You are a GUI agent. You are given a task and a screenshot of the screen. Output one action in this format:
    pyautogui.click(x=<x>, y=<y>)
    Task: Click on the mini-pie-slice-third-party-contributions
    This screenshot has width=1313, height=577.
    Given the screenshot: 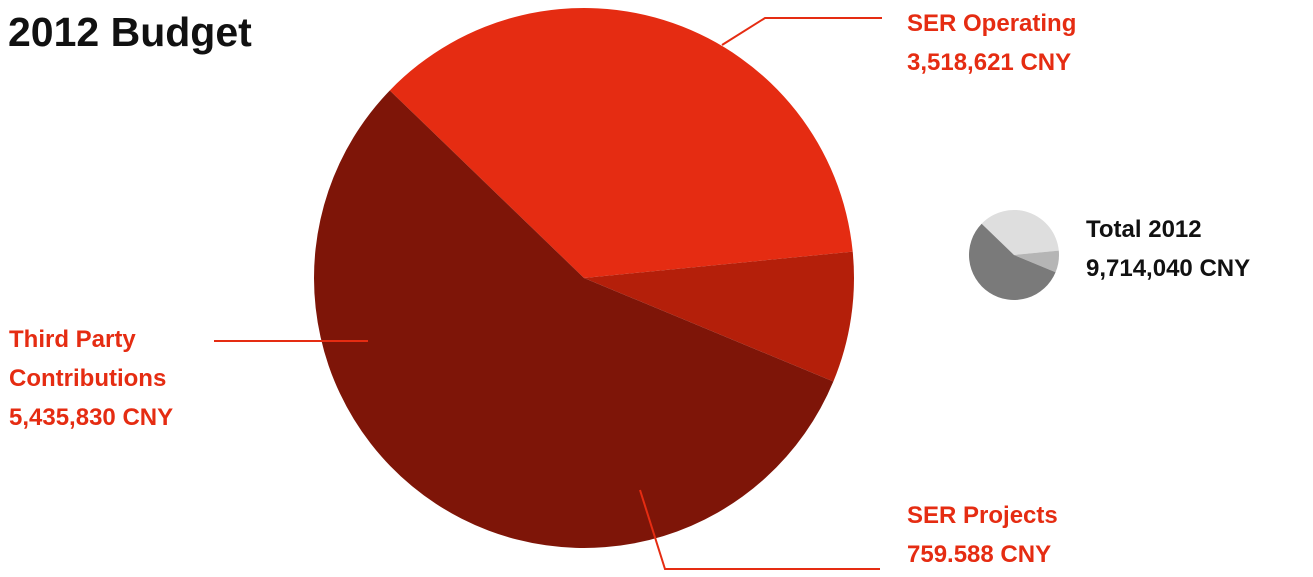 What is the action you would take?
    pyautogui.click(x=1012, y=261)
    